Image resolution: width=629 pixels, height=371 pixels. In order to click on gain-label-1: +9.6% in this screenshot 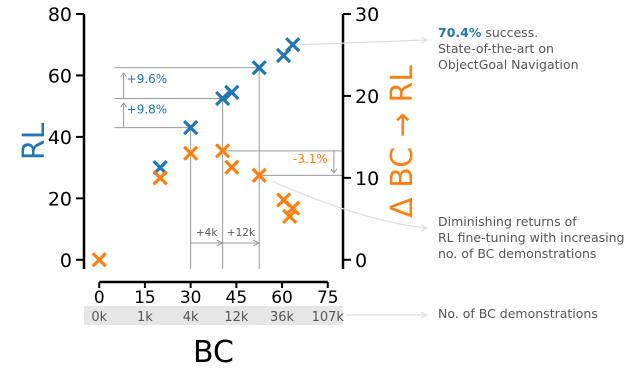, I will do `click(147, 79)`.